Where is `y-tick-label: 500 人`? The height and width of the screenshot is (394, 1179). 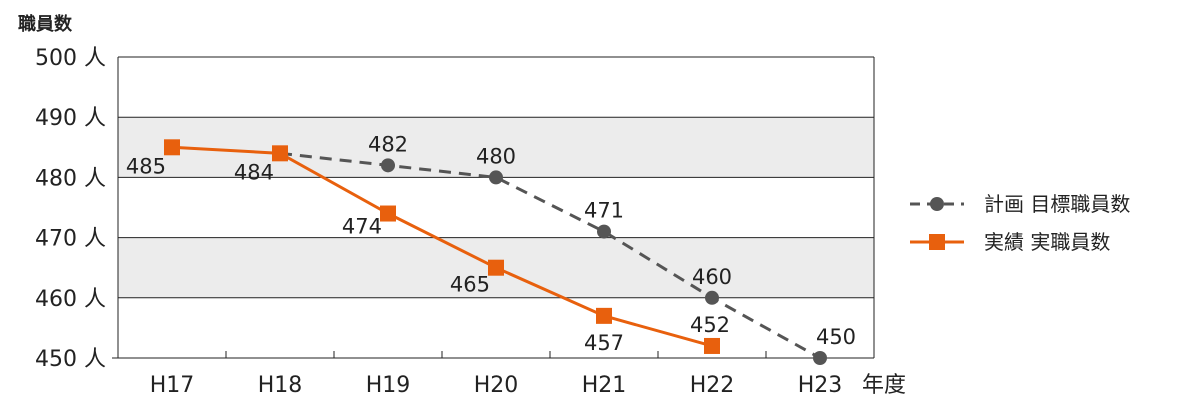
y-tick-label: 500 人 is located at coordinates (70, 58).